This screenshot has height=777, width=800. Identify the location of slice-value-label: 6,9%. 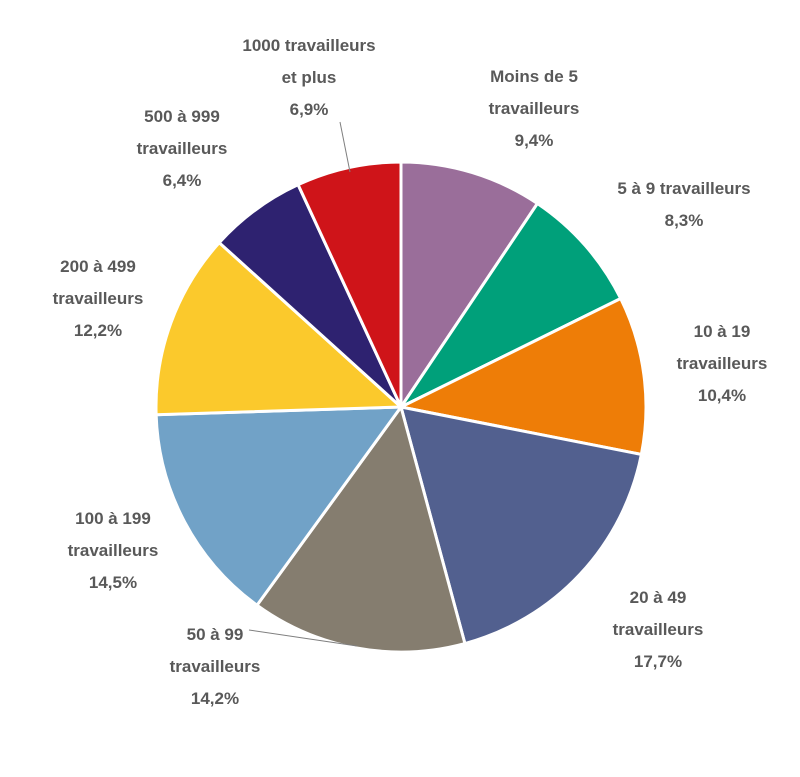
(309, 109).